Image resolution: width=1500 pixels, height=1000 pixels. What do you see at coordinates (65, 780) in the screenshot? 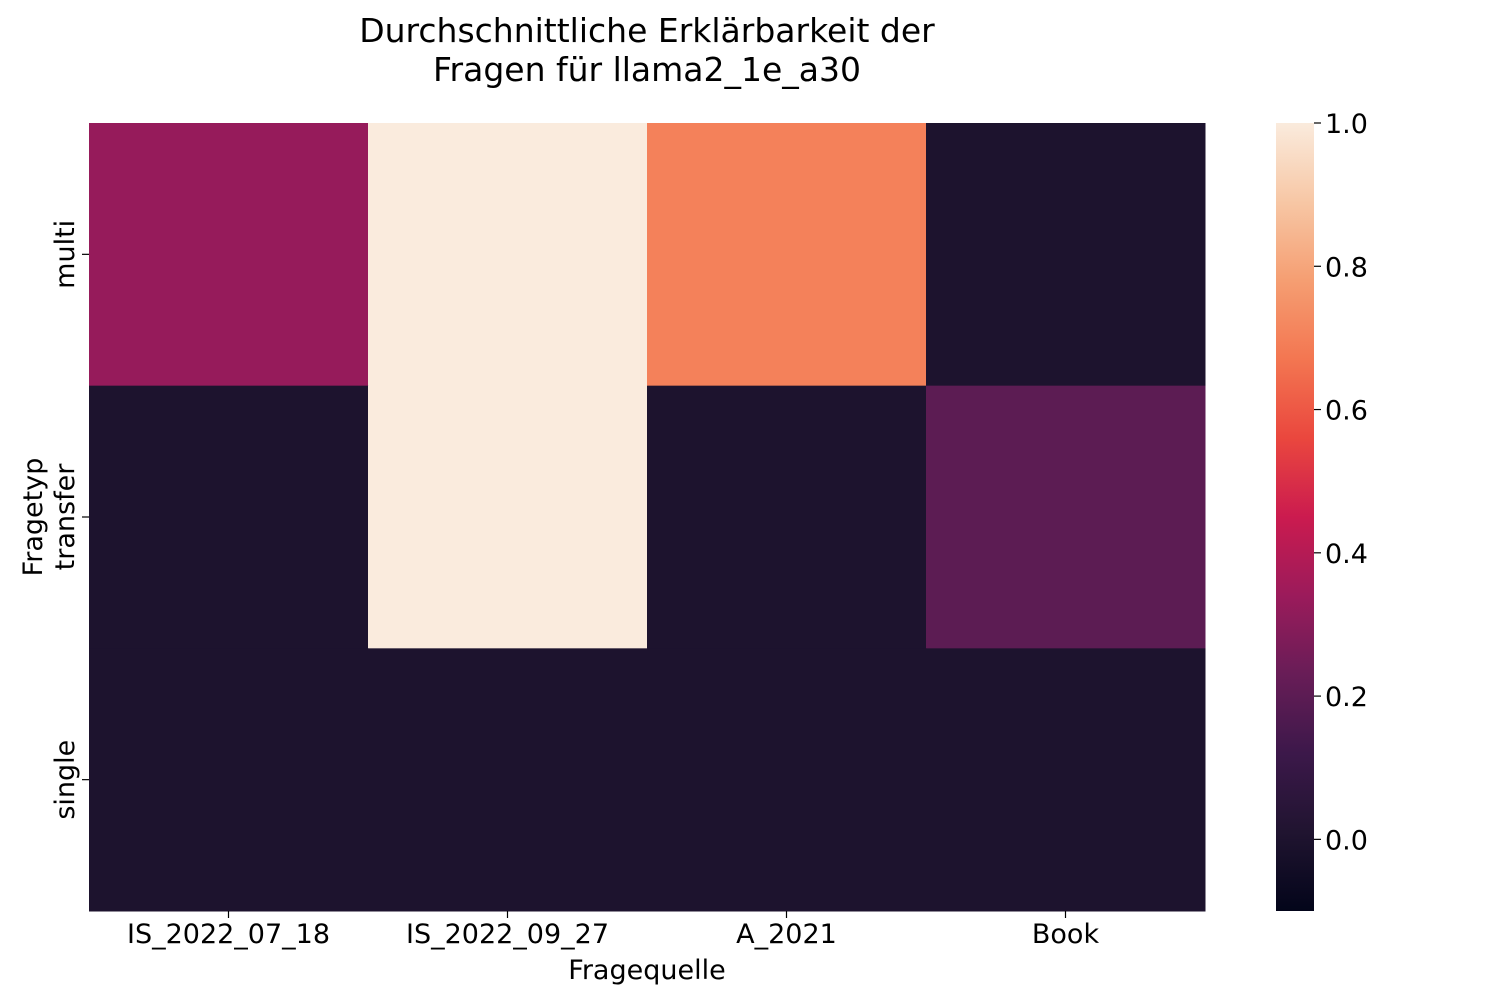
I see `y-tick-label: single` at bounding box center [65, 780].